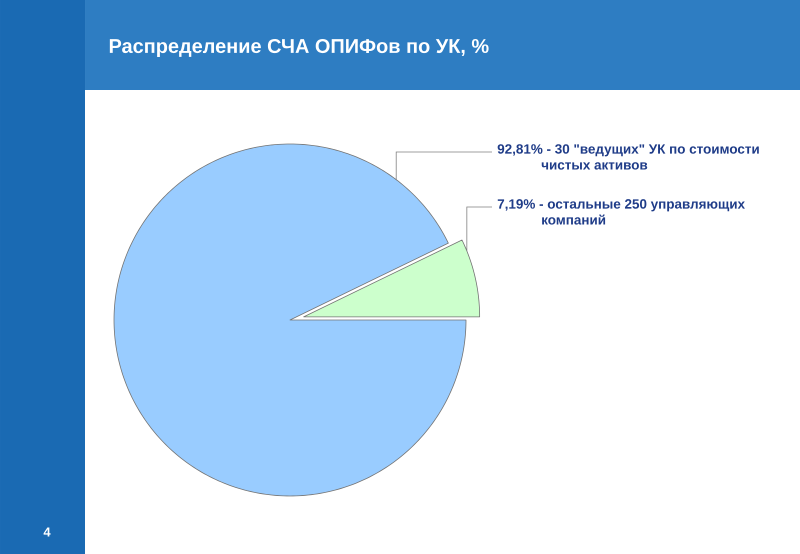  Describe the element at coordinates (47, 532) in the screenshot. I see `text: 4` at that location.